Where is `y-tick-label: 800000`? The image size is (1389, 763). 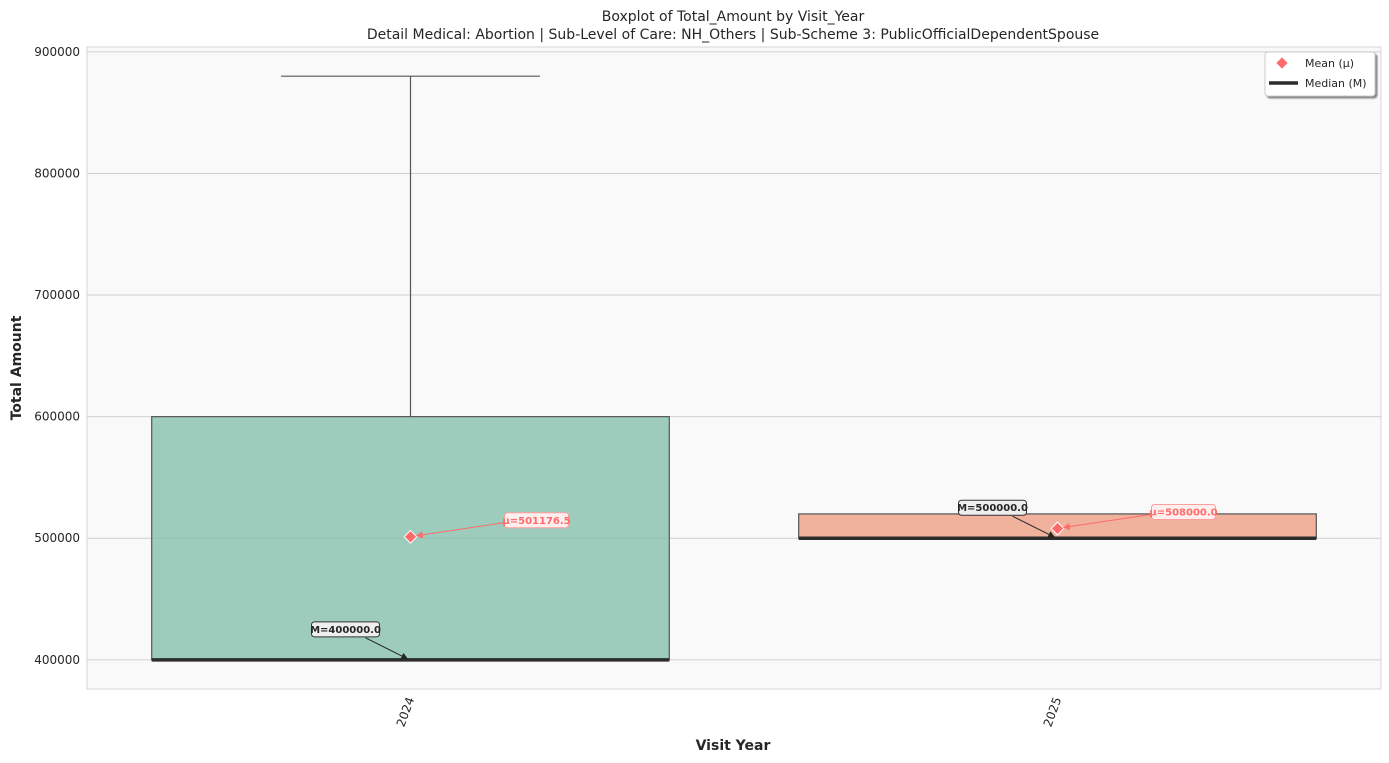
y-tick-label: 800000 is located at coordinates (57, 173).